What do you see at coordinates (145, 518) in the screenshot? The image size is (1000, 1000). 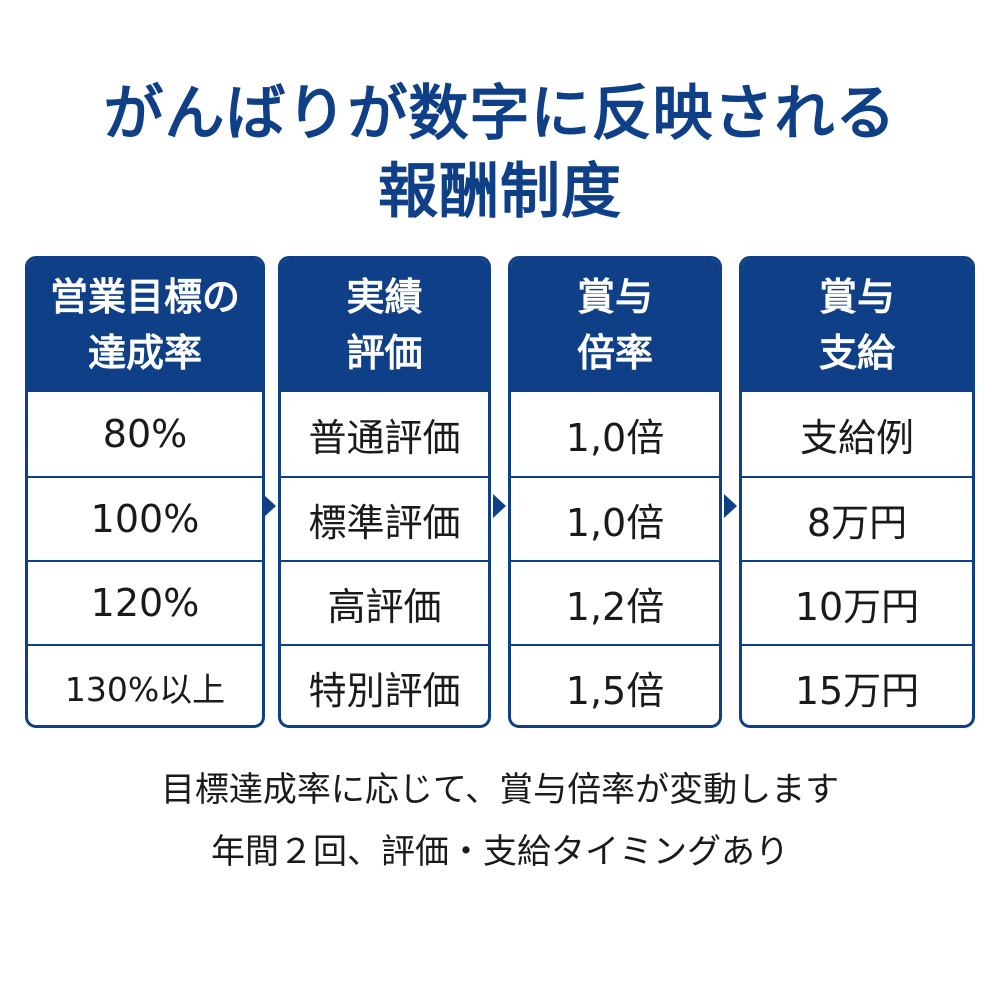 I see `table-cell: 100%` at bounding box center [145, 518].